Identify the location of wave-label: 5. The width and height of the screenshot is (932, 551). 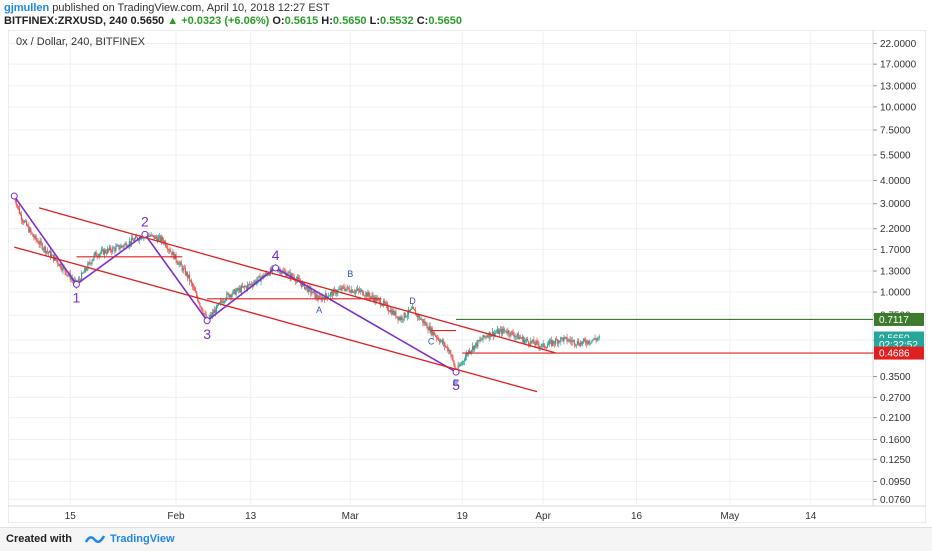
(456, 385).